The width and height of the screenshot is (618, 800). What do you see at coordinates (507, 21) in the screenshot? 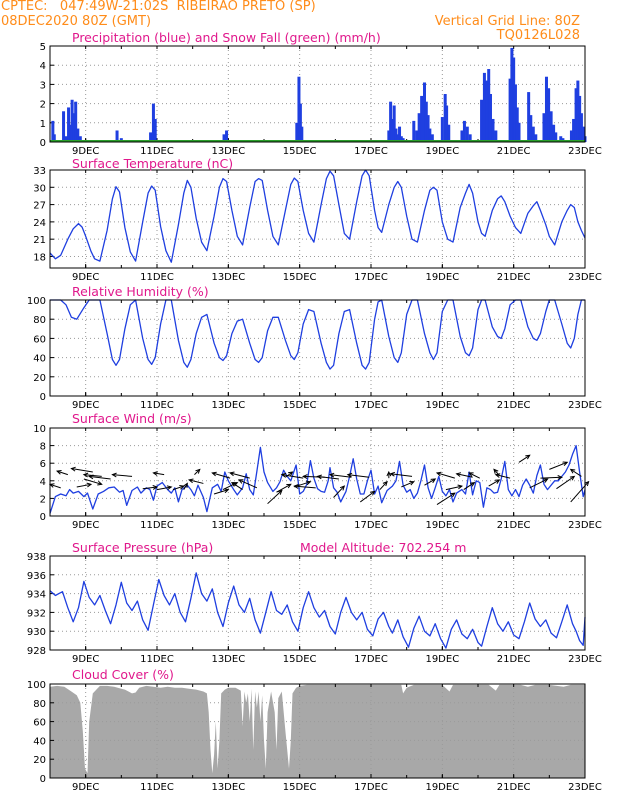
I see `grid-line-note: Vertical Grid Line: 80Z` at bounding box center [507, 21].